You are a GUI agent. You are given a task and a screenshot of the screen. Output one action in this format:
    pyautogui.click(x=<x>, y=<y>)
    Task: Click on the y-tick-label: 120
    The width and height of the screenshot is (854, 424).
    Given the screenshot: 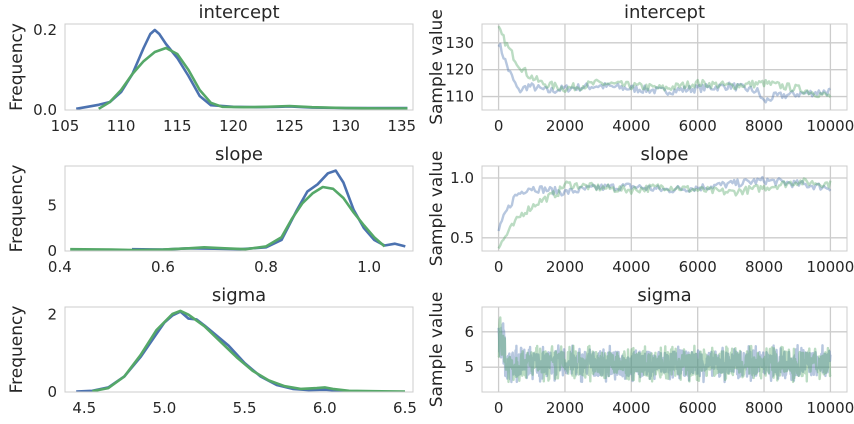 What is the action you would take?
    pyautogui.click(x=459, y=70)
    